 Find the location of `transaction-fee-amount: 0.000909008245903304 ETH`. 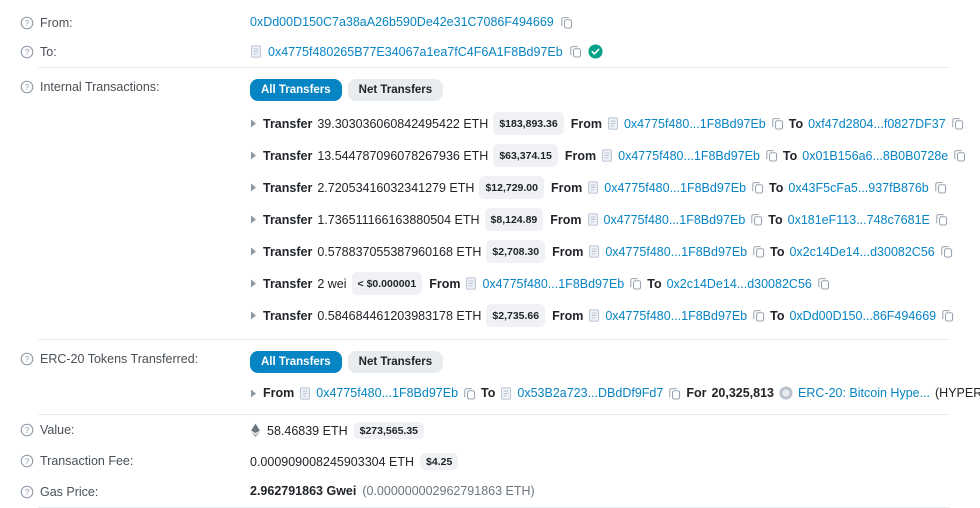

transaction-fee-amount: 0.000909008245903304 ETH is located at coordinates (332, 461).